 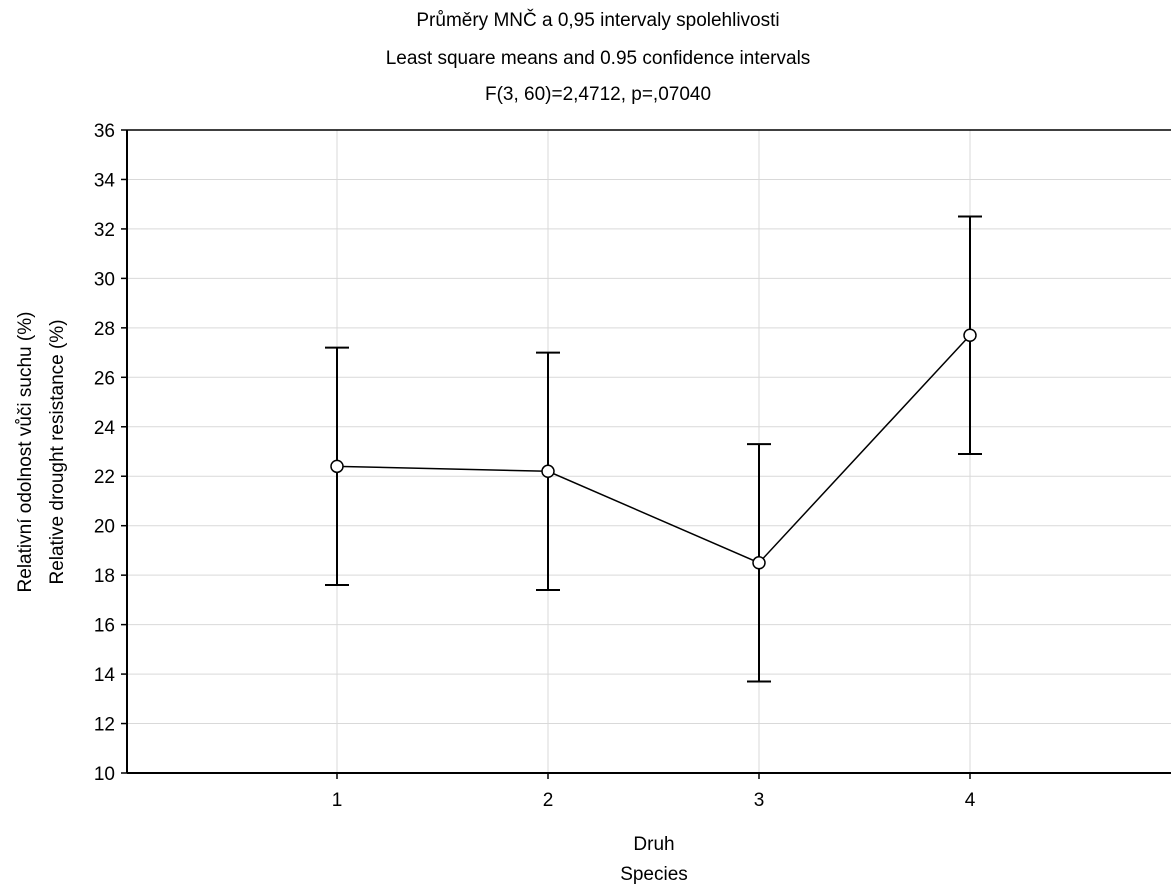 What do you see at coordinates (104, 329) in the screenshot?
I see `y-tick-label: 28` at bounding box center [104, 329].